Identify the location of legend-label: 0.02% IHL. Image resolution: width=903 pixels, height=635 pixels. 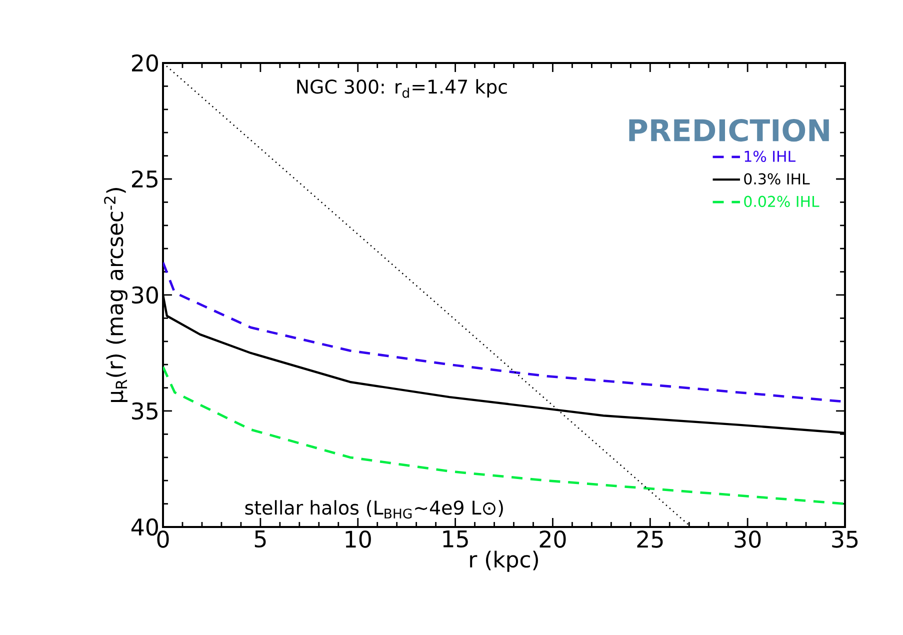
(782, 202).